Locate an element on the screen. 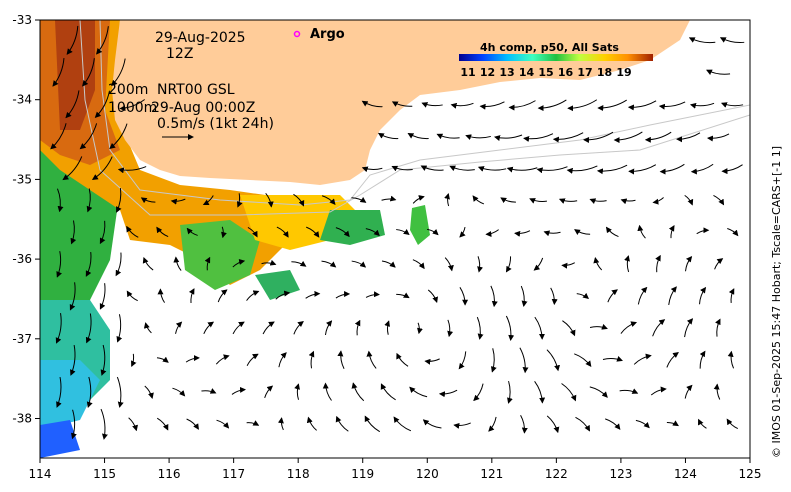  colorbar-tick-label: 11 is located at coordinates (467, 72).